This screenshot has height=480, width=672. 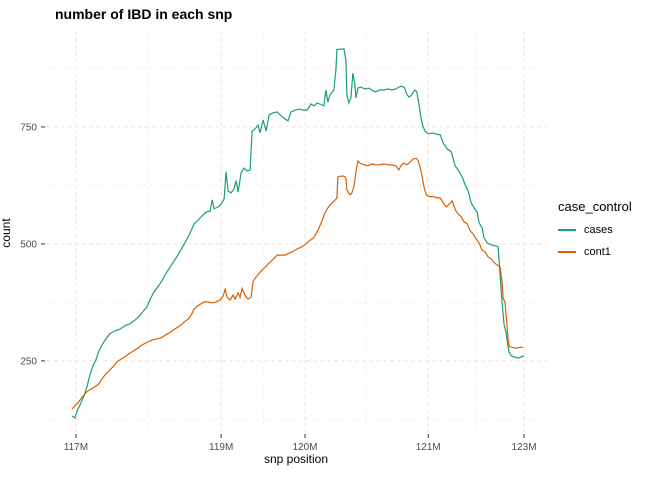 I want to click on cont1-line-swatch, so click(x=567, y=252).